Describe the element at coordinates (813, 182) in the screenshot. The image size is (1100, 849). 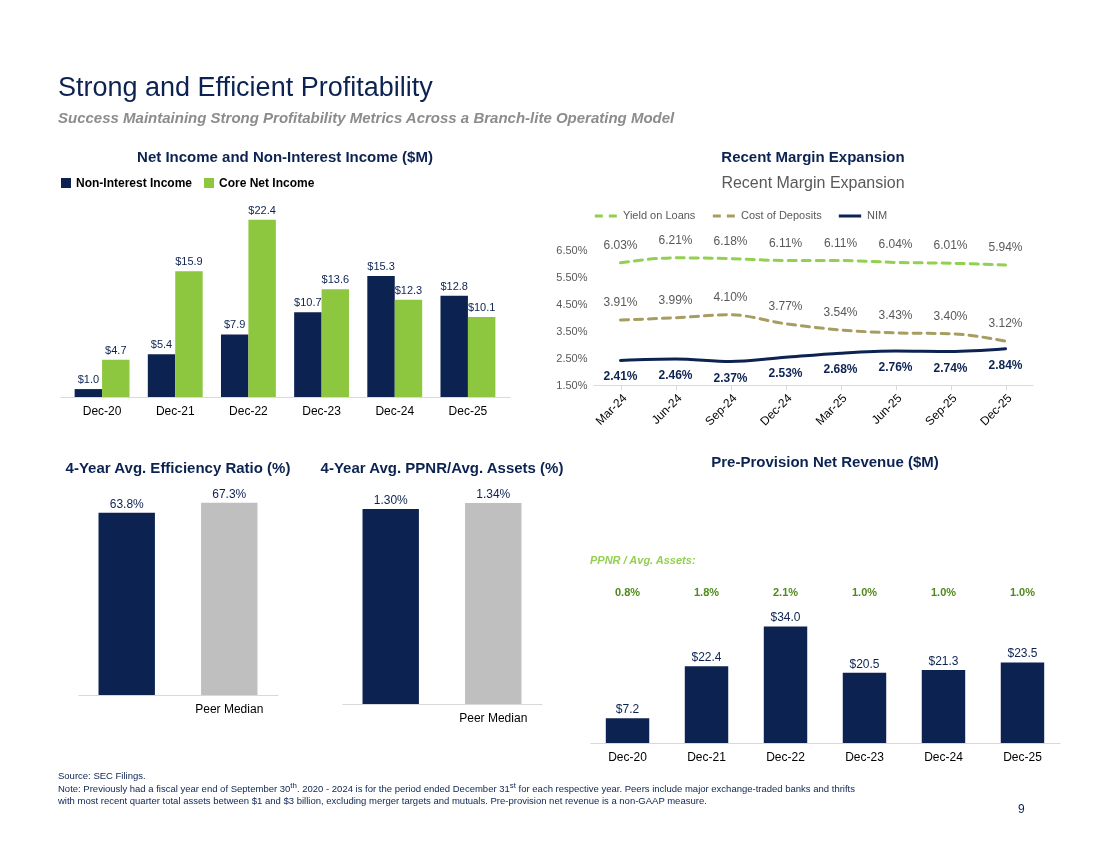
I see `chart-subtitle: Recent Margin Expansion` at that location.